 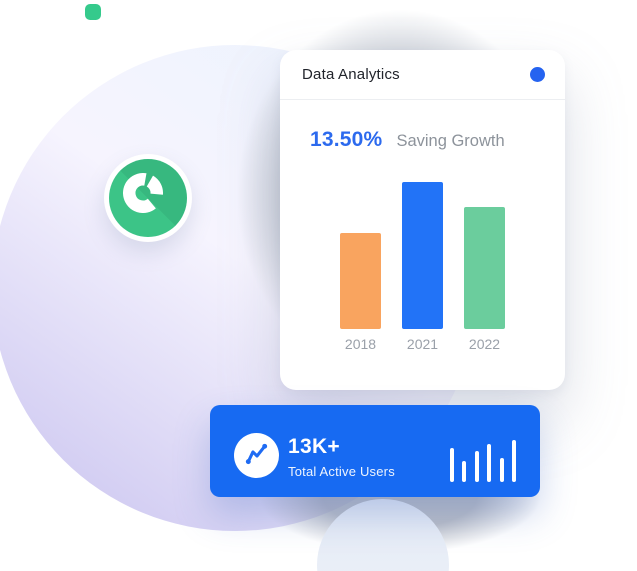 I want to click on donut-icon-bg, so click(x=148, y=198).